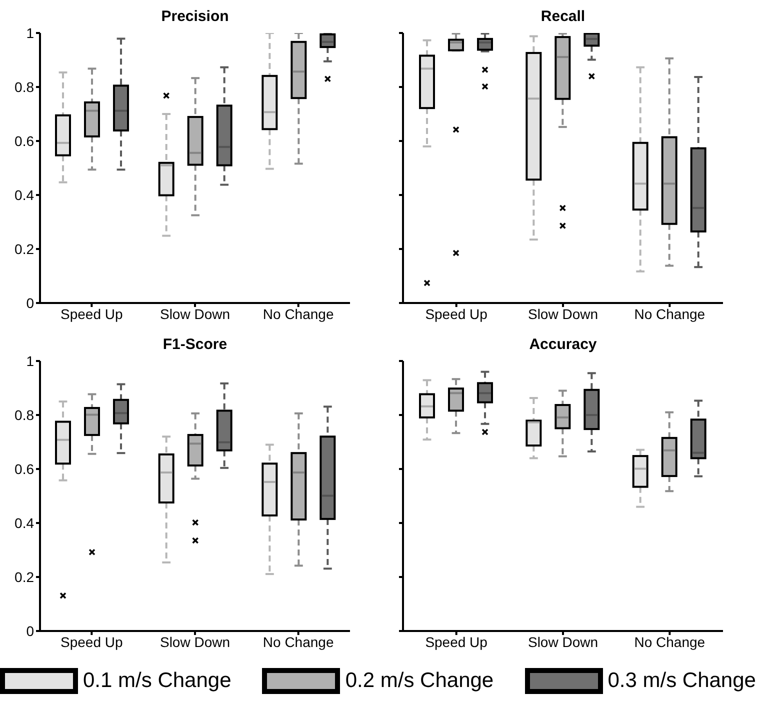 The image size is (764, 701). I want to click on legend-label: 0.2 m/s Change, so click(419, 681).